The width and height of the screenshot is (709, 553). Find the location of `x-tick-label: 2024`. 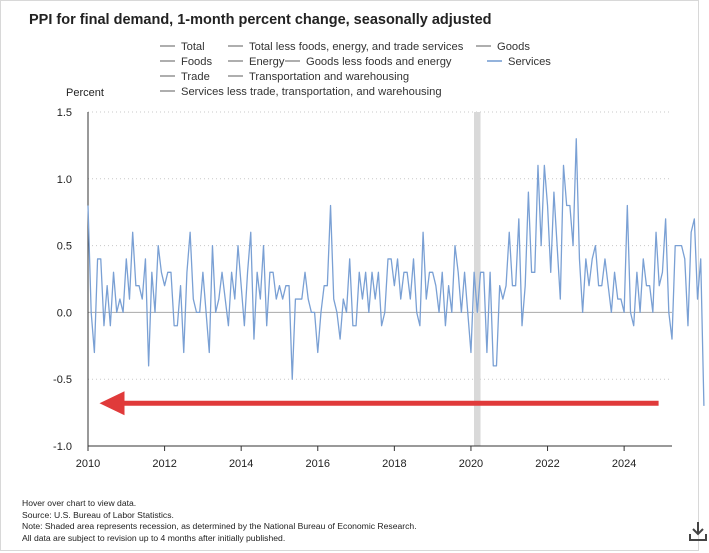

x-tick-label: 2024 is located at coordinates (624, 464).